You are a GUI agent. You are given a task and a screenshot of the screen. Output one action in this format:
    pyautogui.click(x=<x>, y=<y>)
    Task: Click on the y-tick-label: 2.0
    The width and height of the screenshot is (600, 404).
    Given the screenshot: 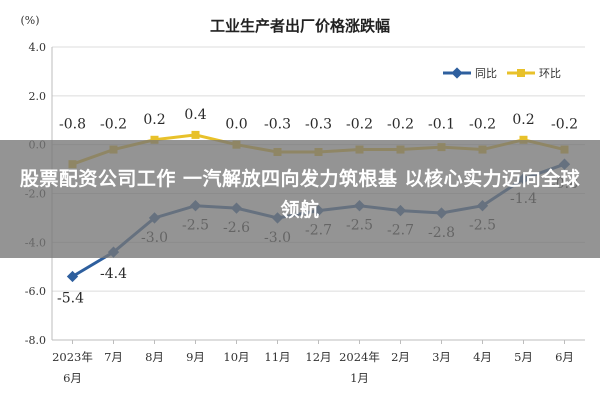 What is the action you would take?
    pyautogui.click(x=38, y=96)
    